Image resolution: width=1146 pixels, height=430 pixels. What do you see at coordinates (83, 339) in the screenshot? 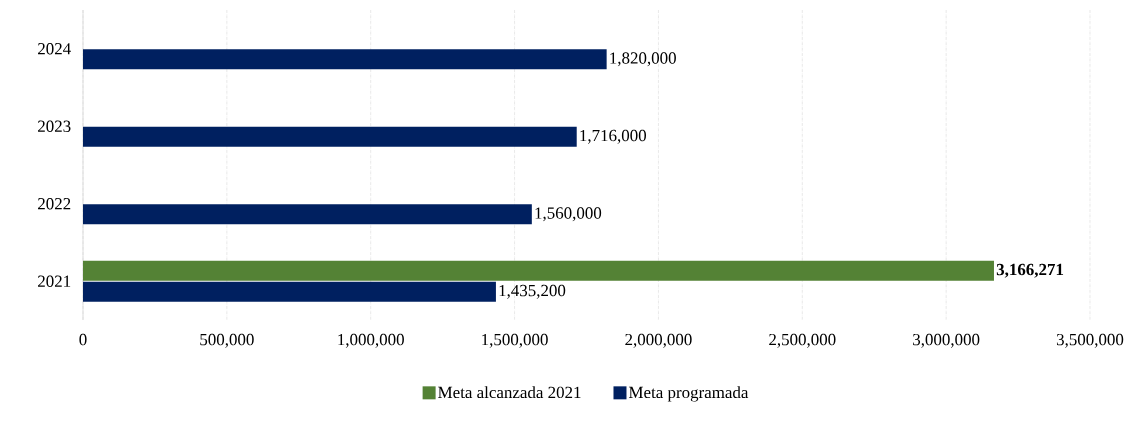
I see `x-tick-label: 0` at bounding box center [83, 339].